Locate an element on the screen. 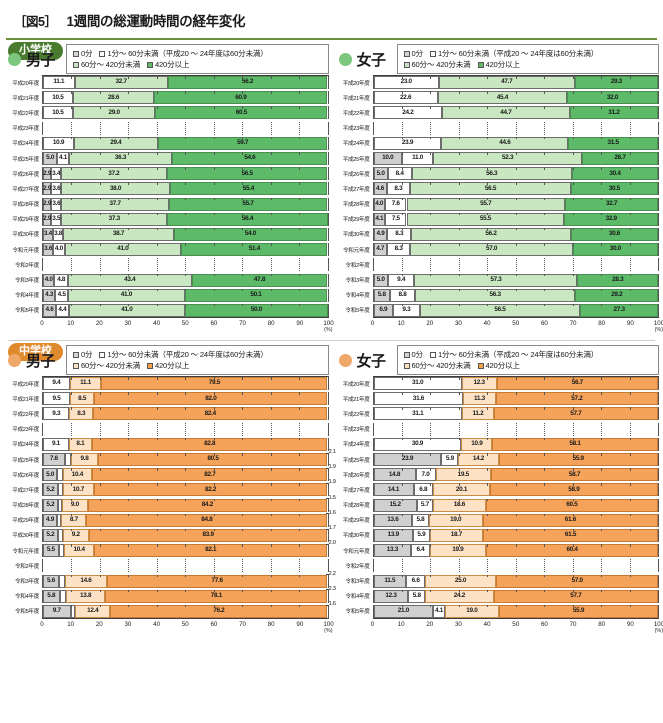 The image size is (663, 723). table-row: 平成30年度 13.9 5.9 18.7 61.5 is located at coordinates (497, 535).